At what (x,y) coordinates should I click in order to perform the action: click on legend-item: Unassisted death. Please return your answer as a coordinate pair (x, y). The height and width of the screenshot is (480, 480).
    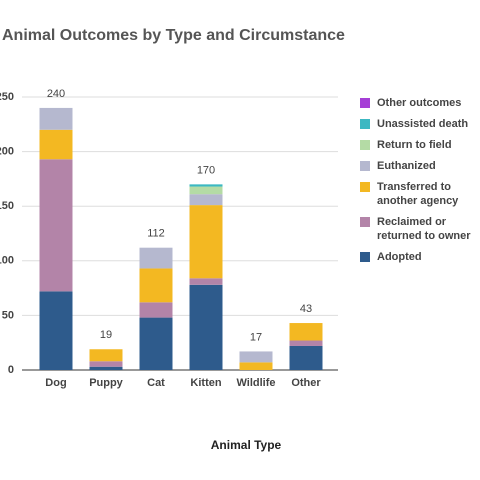
    Looking at the image, I should click on (417, 124).